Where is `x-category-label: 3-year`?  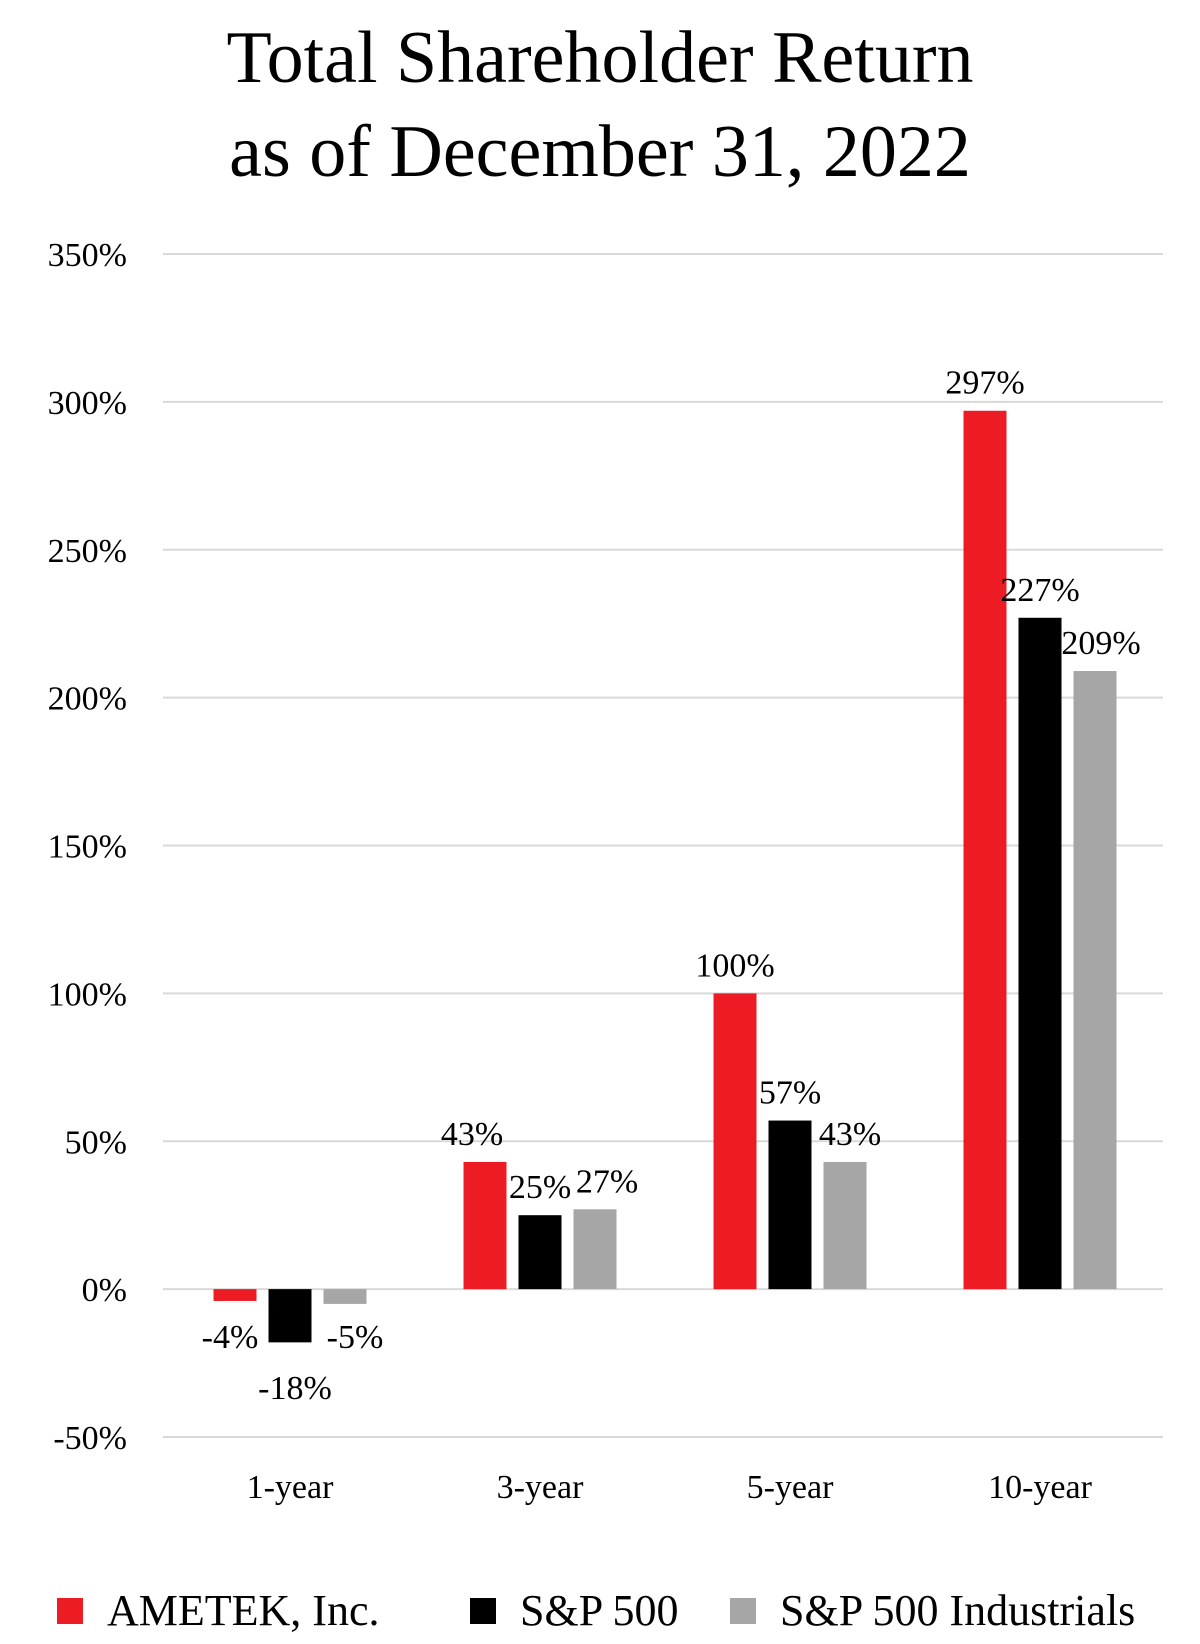 x-category-label: 3-year is located at coordinates (541, 1487).